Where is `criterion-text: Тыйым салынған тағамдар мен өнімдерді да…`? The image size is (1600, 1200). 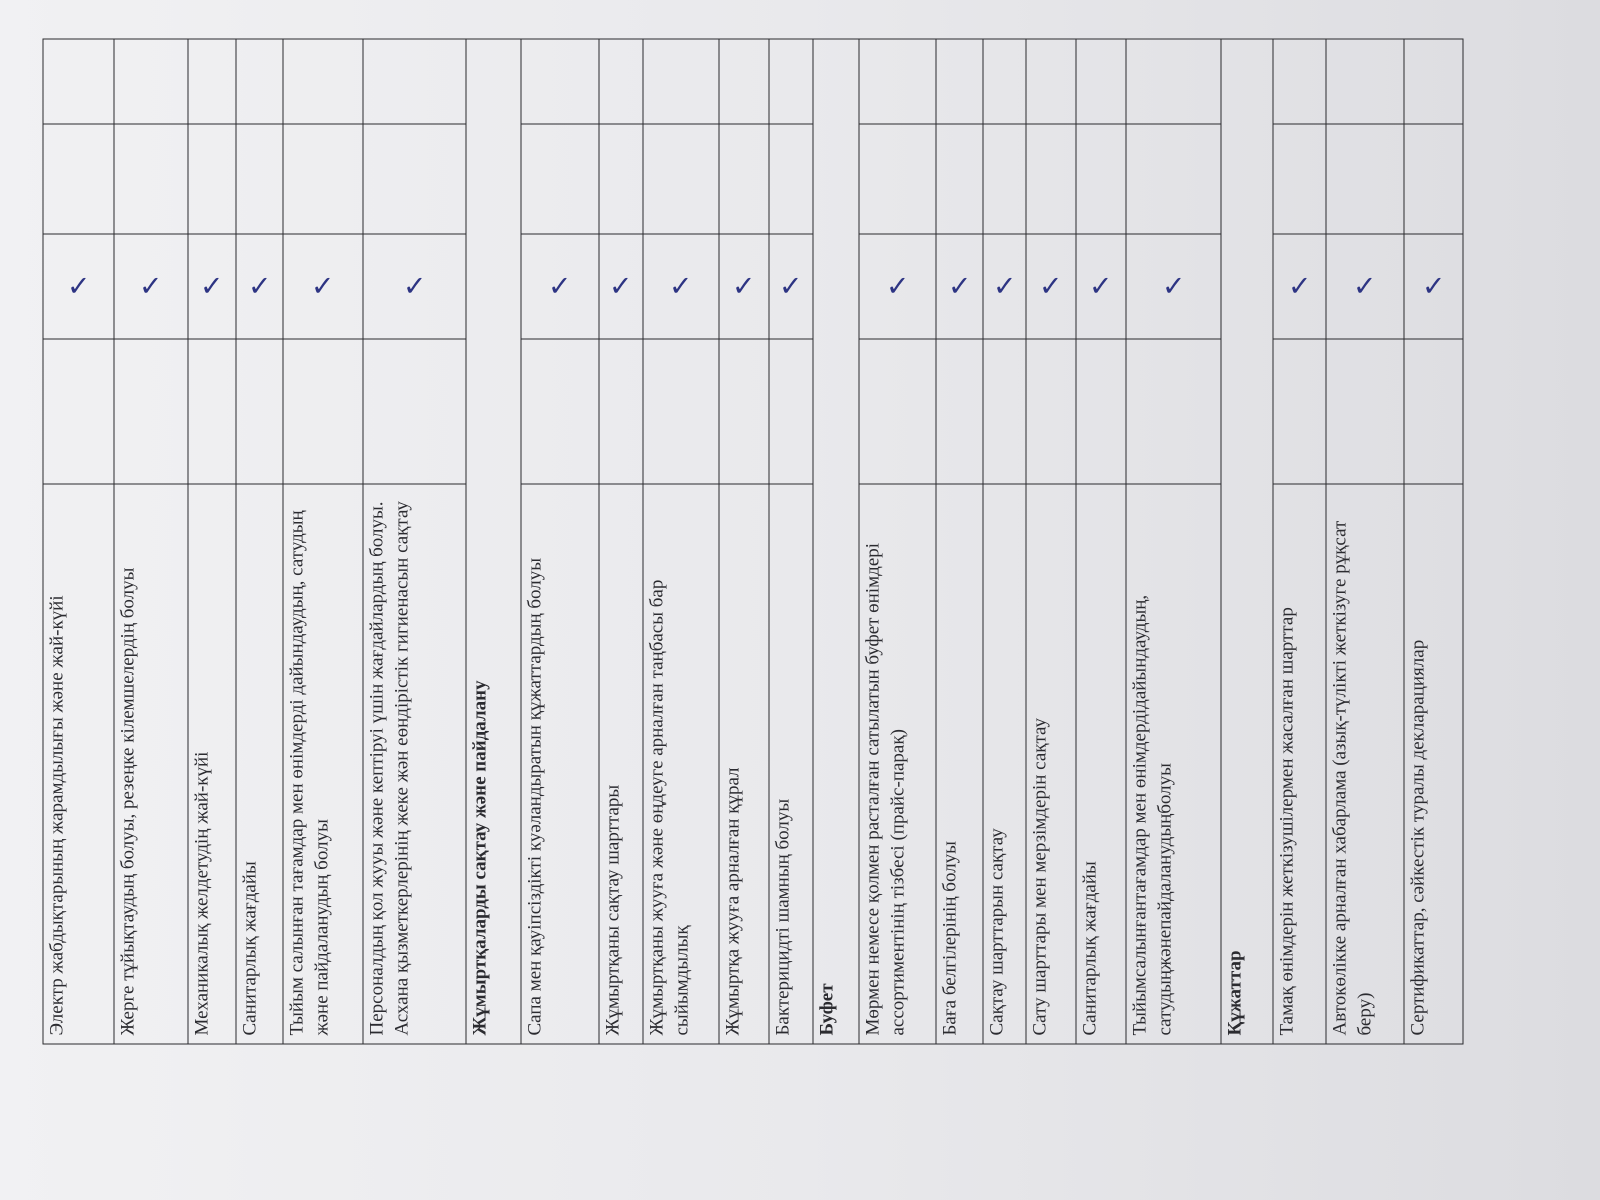
criterion-text: Тыйым салынған тағамдар мен өнімдерді да… is located at coordinates (323, 764).